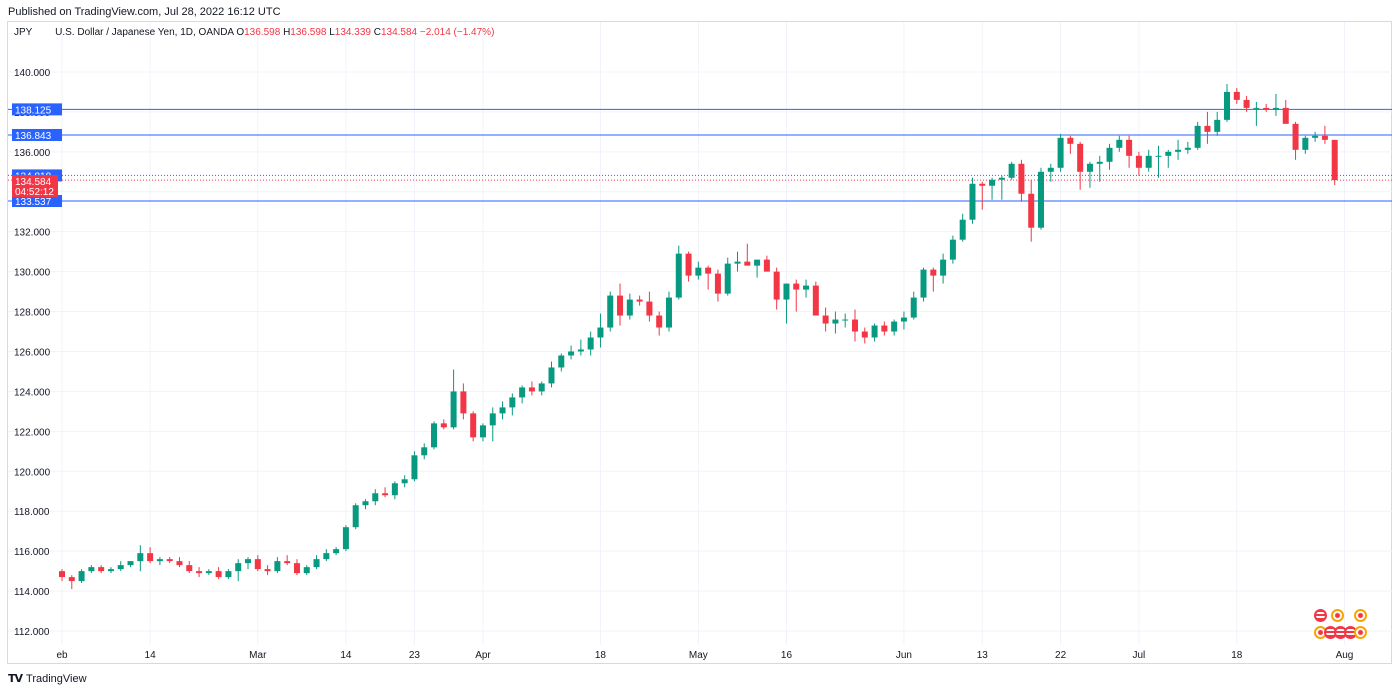  I want to click on high-value: 136.598, so click(308, 32).